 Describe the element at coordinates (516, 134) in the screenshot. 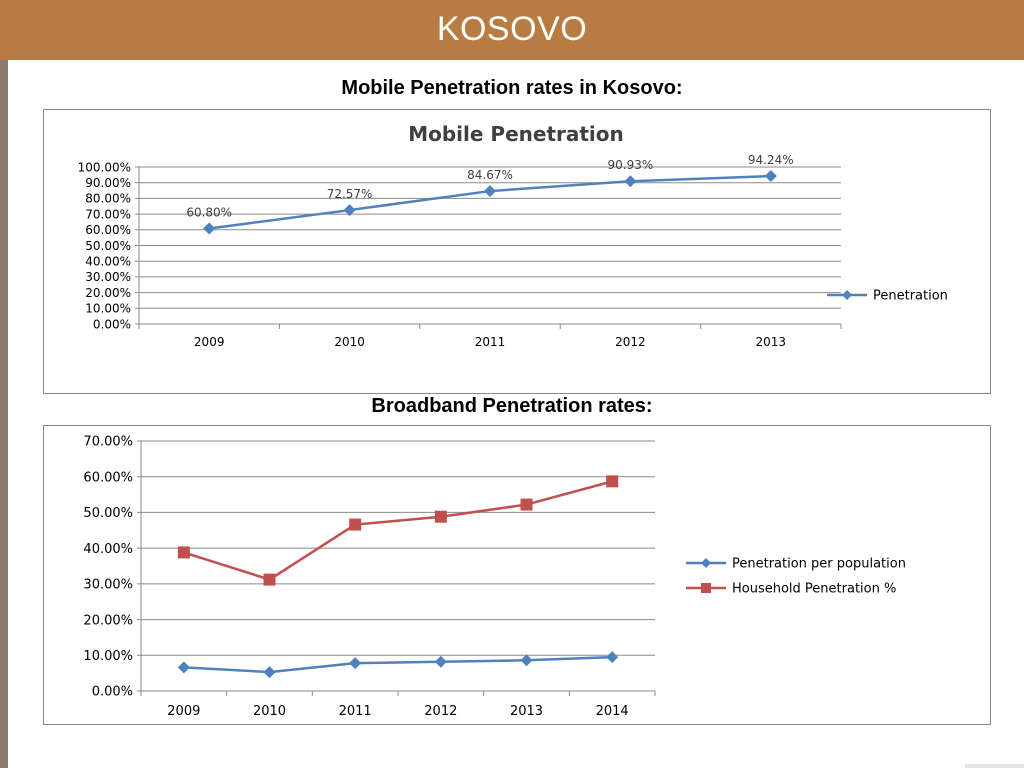

I see `chart-title: Mobile Penetration` at that location.